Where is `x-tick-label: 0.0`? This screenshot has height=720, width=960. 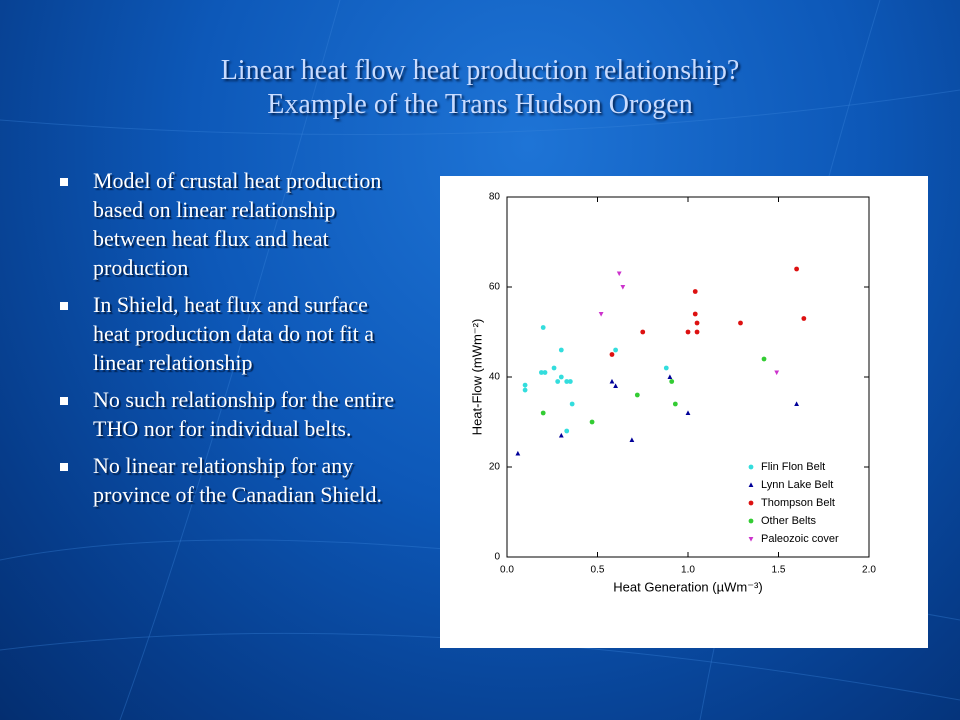
x-tick-label: 0.0 is located at coordinates (507, 570).